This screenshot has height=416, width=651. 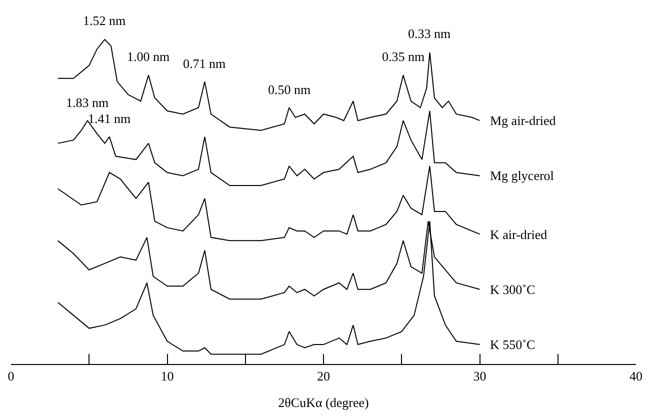 What do you see at coordinates (479, 376) in the screenshot?
I see `x-tick-label: 30` at bounding box center [479, 376].